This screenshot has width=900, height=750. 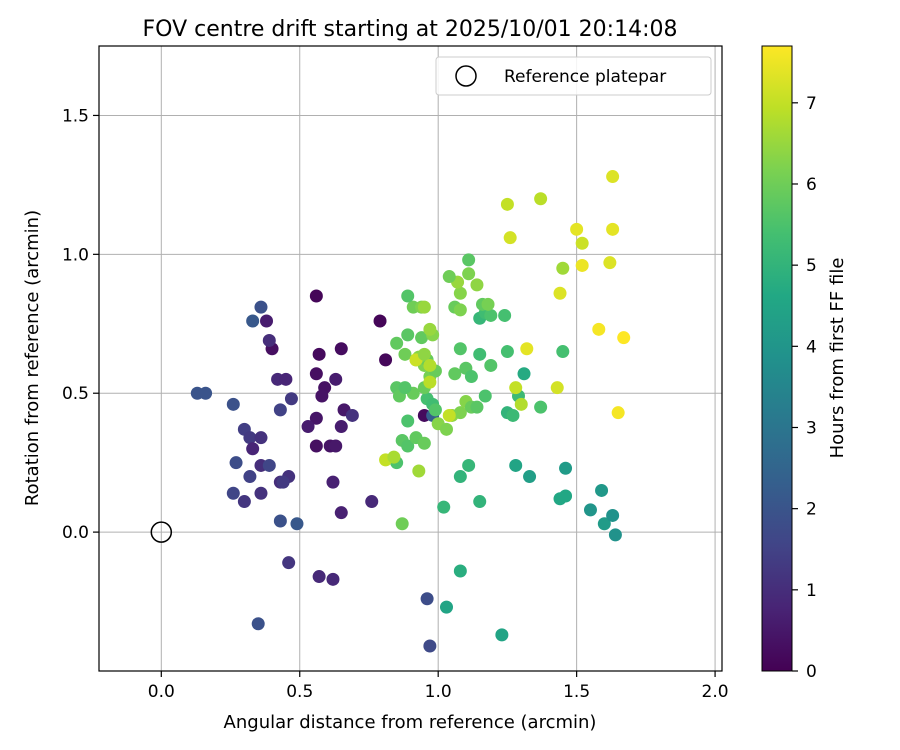 I want to click on colorbar-ticks: 0 1 2 3 4 5 6 7, so click(x=804, y=388).